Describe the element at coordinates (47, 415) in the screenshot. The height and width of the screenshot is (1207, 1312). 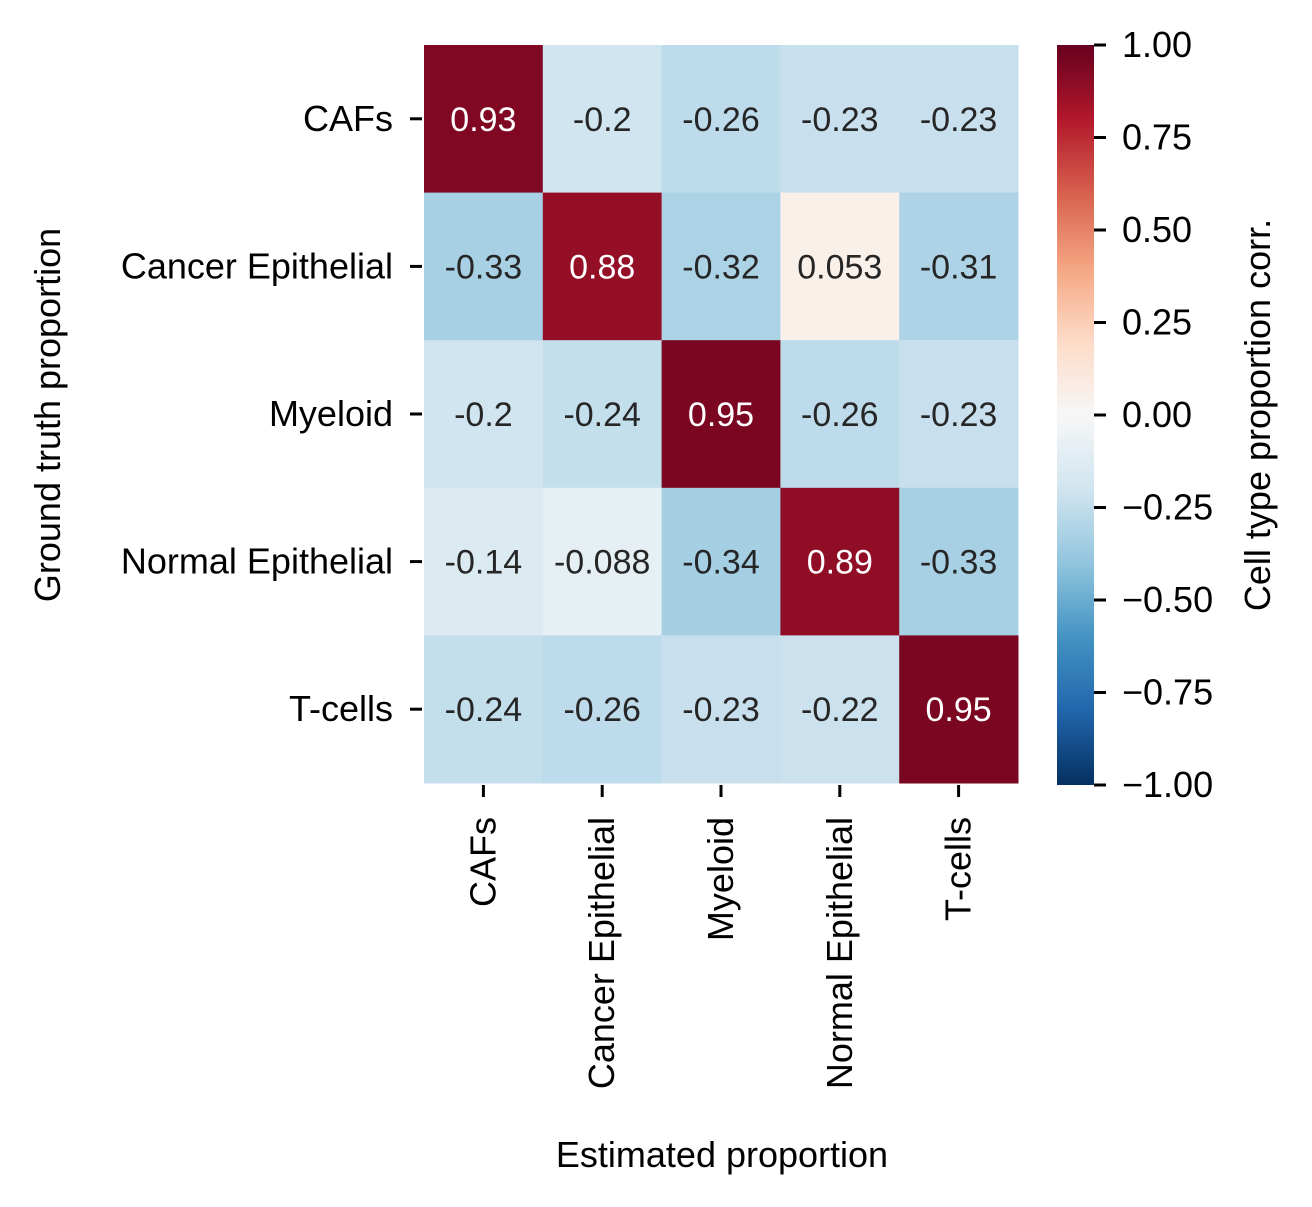
I see `y-axis-title: Ground truth proportion` at that location.